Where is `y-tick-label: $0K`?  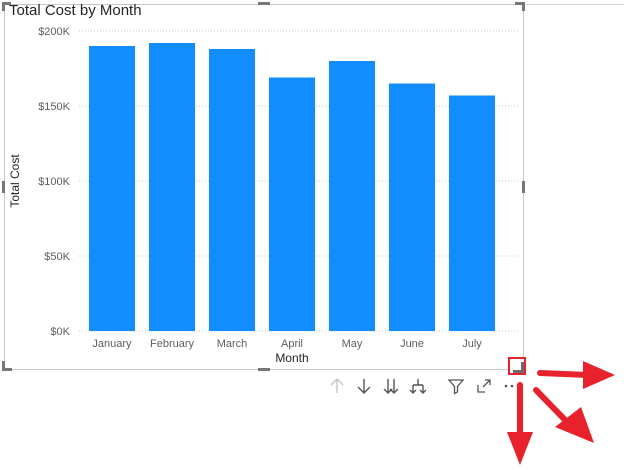 y-tick-label: $0K is located at coordinates (60, 332).